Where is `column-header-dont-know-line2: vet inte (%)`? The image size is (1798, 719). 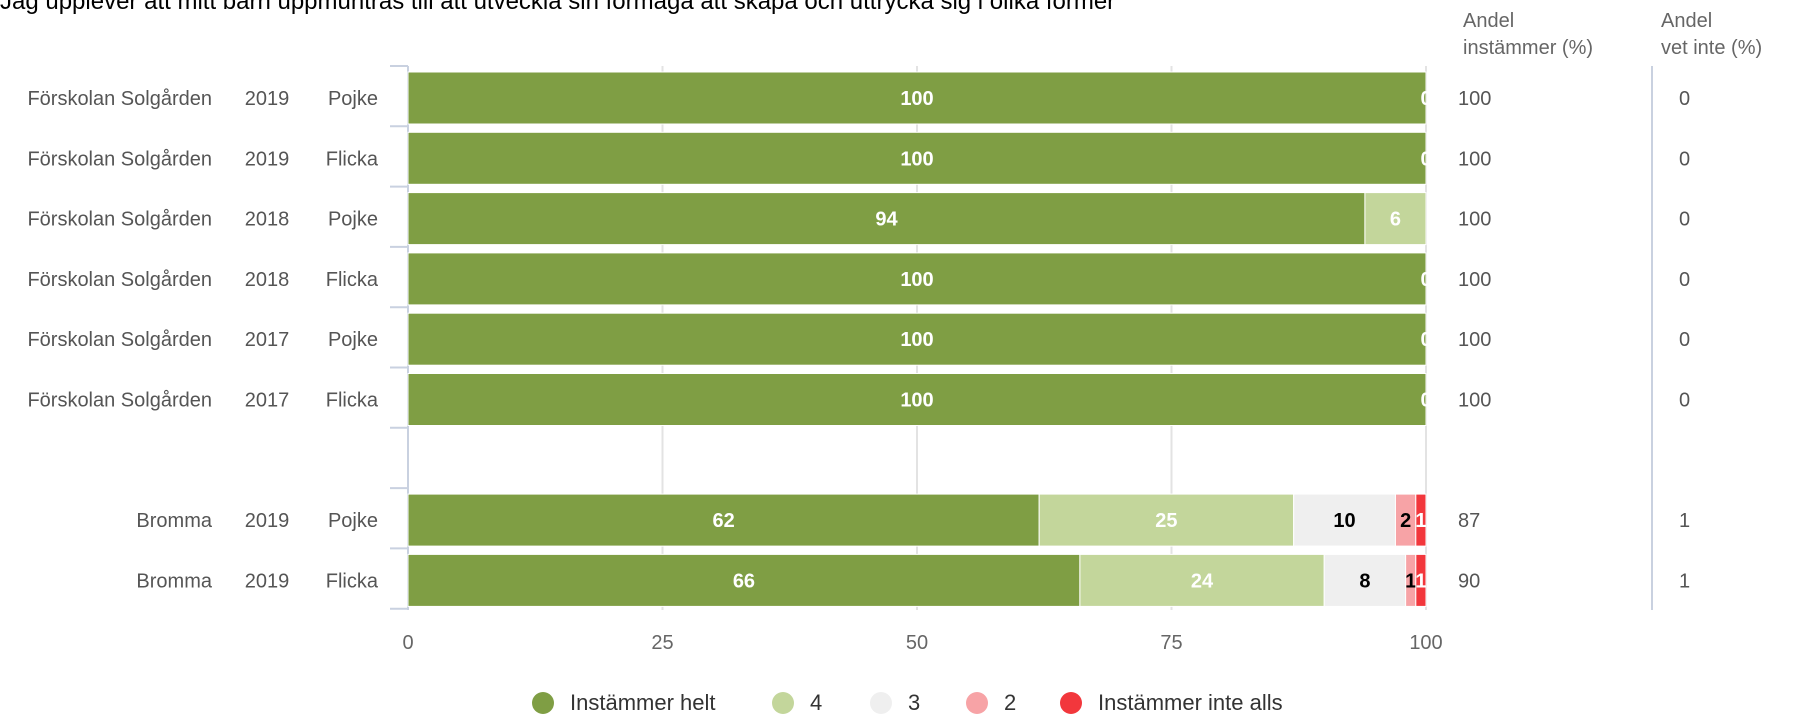
column-header-dont-know-line2: vet inte (%) is located at coordinates (1712, 48).